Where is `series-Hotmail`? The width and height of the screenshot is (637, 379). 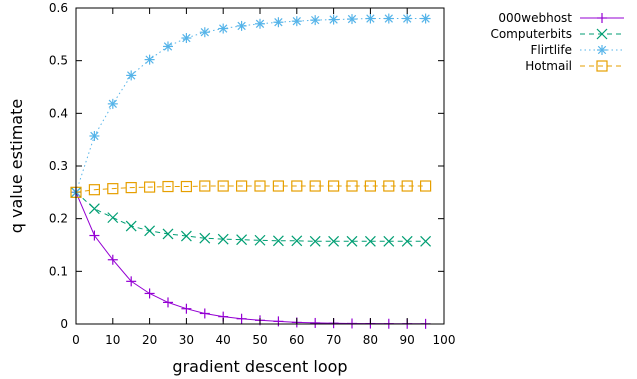 series-Hotmail is located at coordinates (251, 189).